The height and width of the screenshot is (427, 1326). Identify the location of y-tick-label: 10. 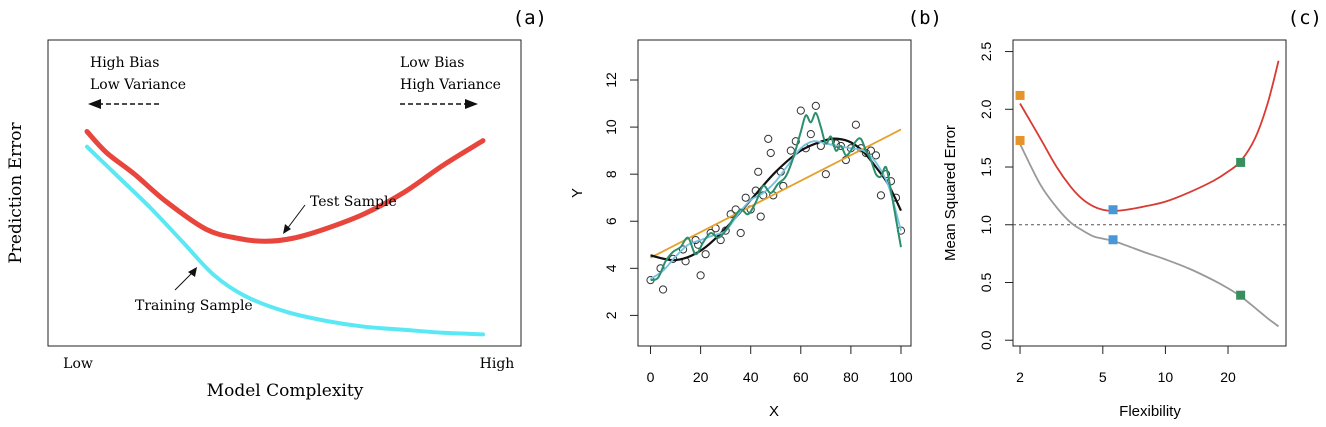
(611, 127).